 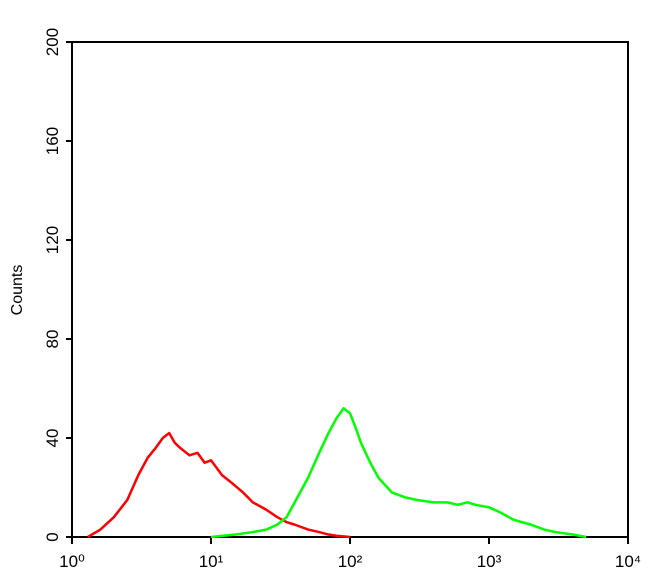 What do you see at coordinates (628, 561) in the screenshot?
I see `x-tick-label: 10⁴` at bounding box center [628, 561].